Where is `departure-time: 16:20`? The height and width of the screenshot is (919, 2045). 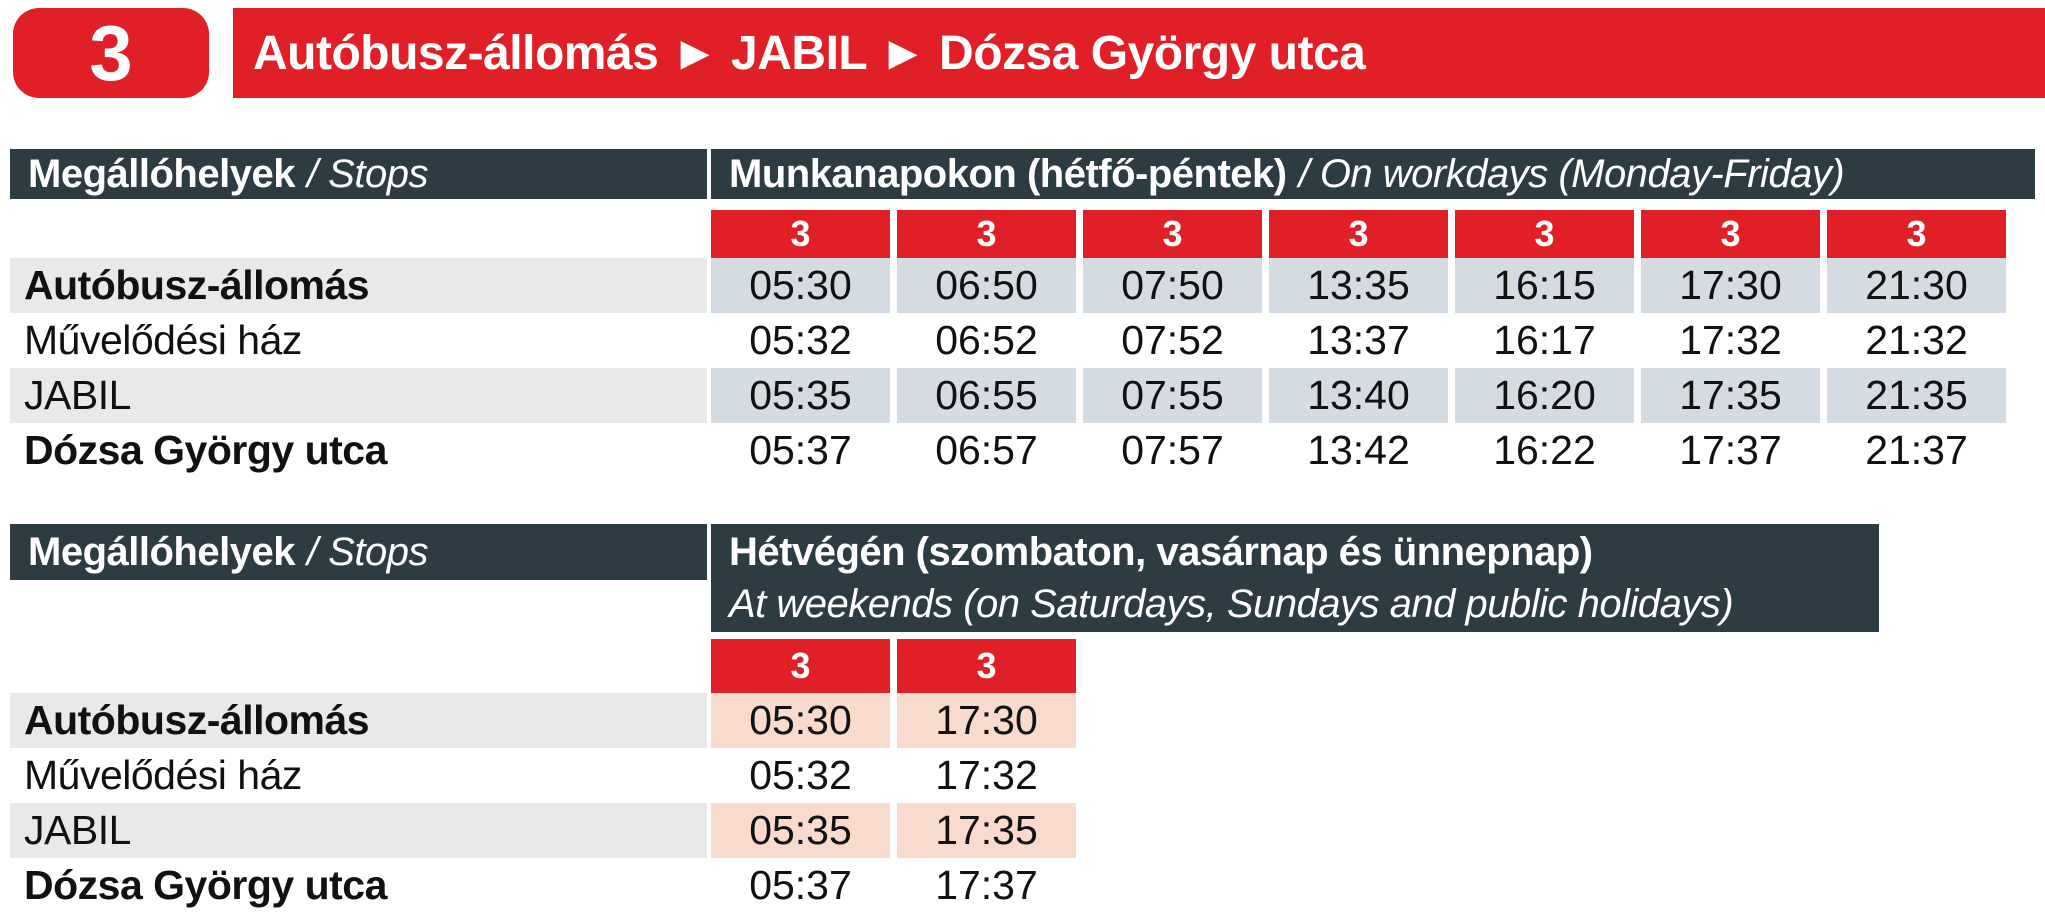
departure-time: 16:20 is located at coordinates (1544, 395).